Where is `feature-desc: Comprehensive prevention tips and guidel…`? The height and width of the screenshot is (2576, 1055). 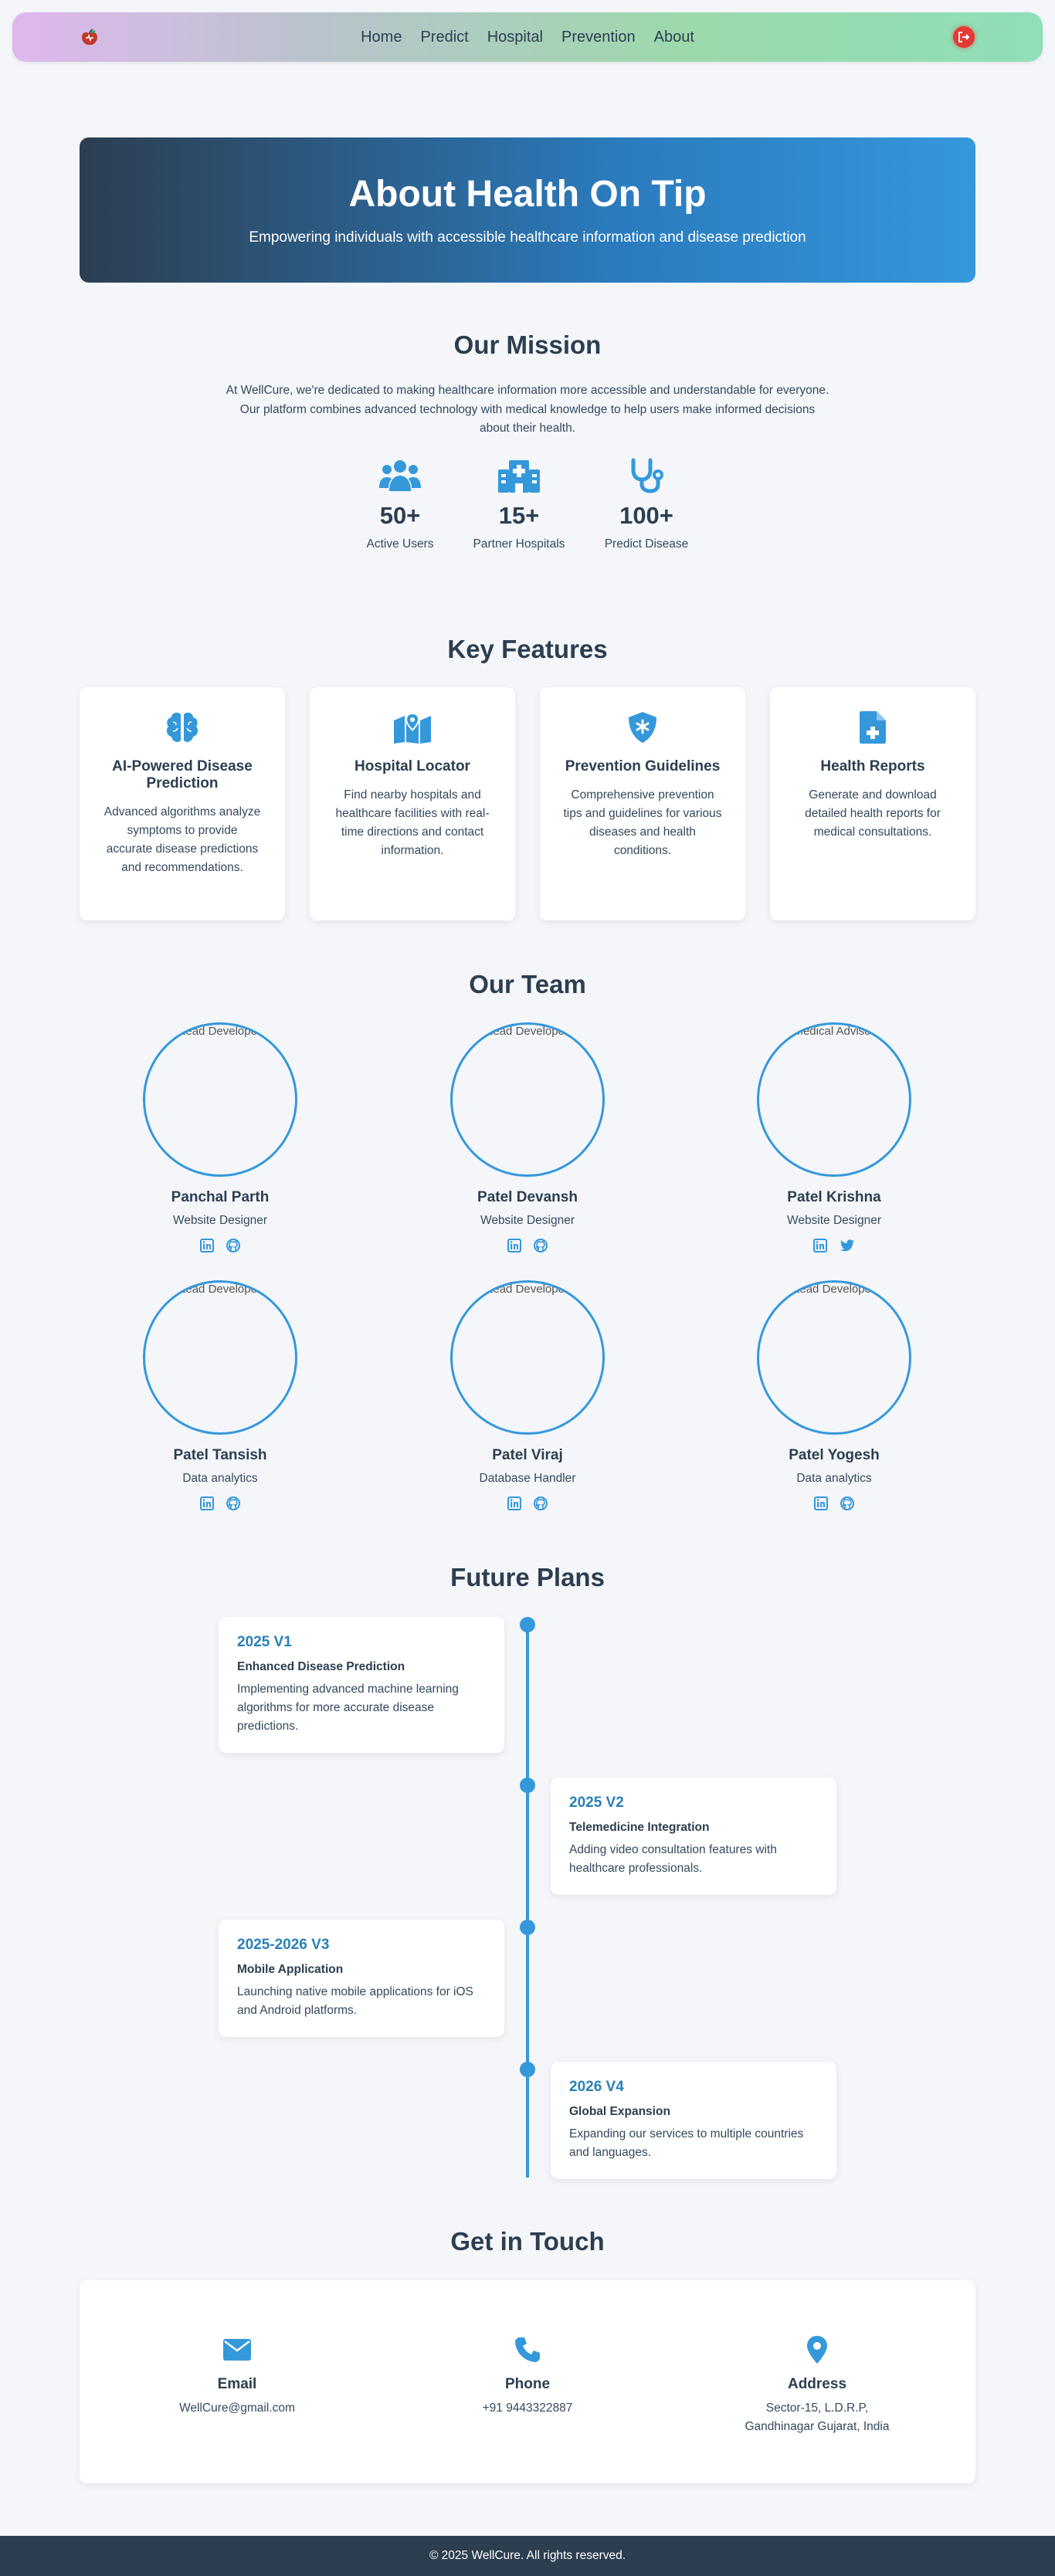
feature-desc: Comprehensive prevention tips and guidel… is located at coordinates (642, 822).